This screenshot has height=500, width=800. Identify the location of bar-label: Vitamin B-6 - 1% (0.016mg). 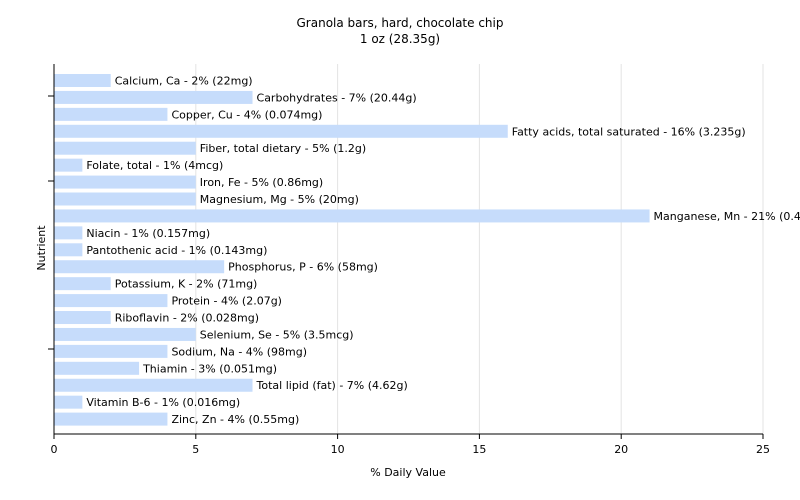
(163, 402).